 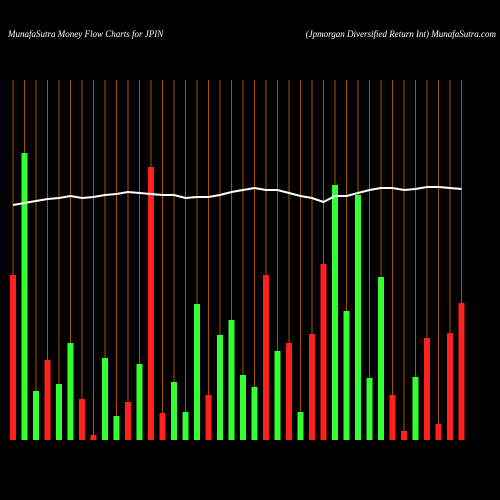 I want to click on chart-title: MunafaSutra Money Flow Charts for JPIN, so click(x=85, y=34).